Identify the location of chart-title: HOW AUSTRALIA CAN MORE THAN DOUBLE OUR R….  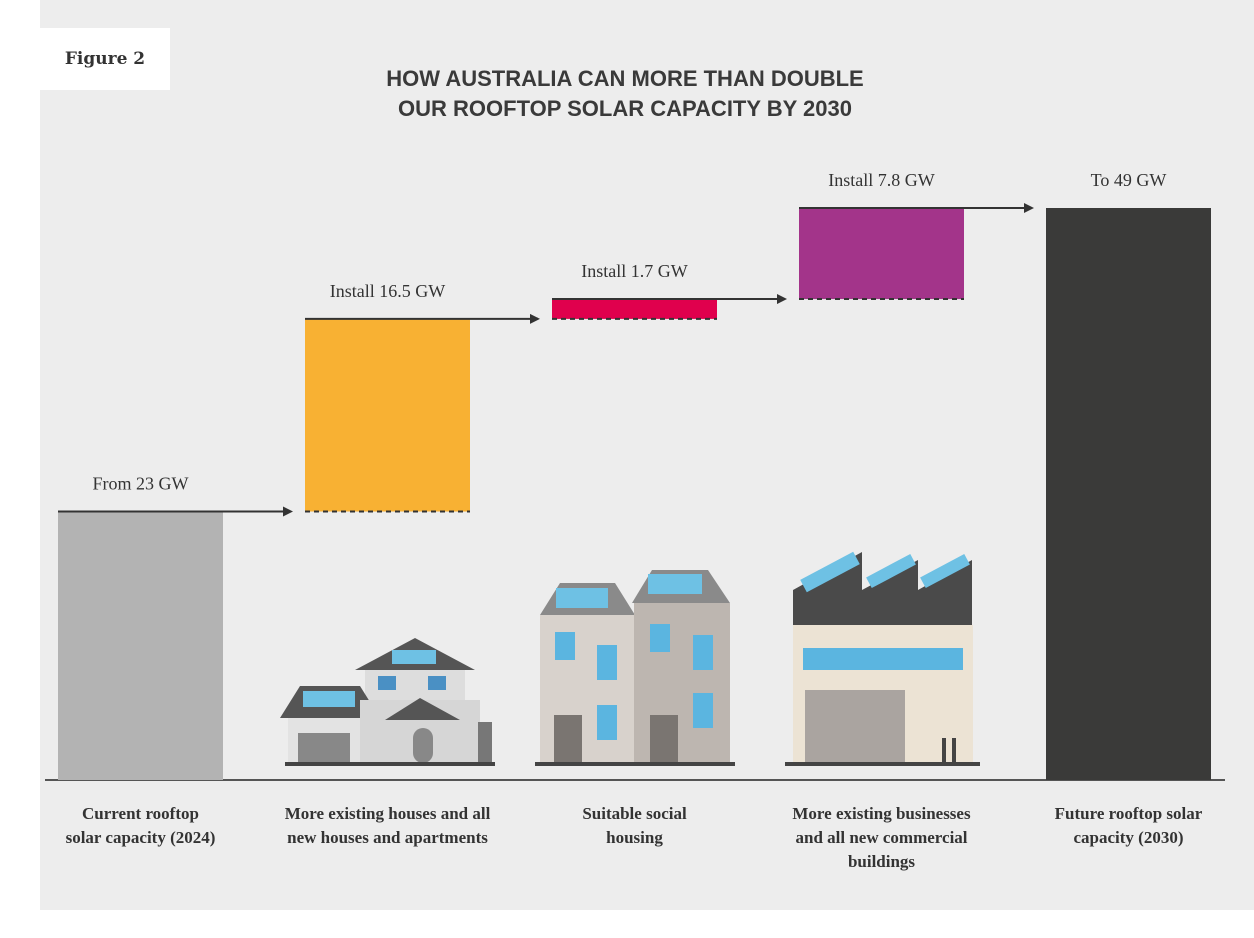
(625, 93).